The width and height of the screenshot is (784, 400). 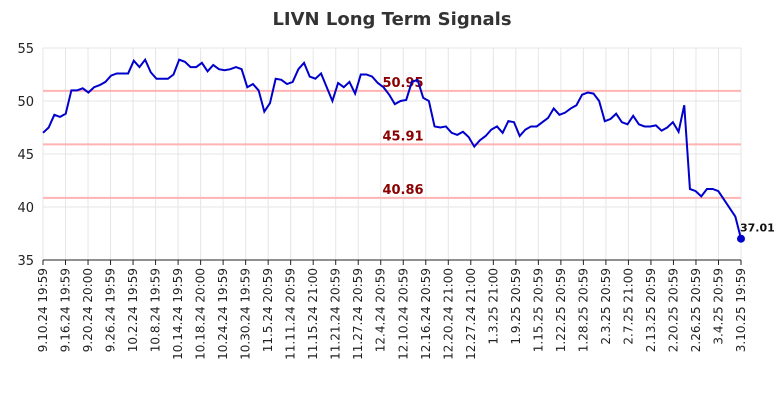 I want to click on x-tick-label: 12.27.24 21:00, so click(x=471, y=314).